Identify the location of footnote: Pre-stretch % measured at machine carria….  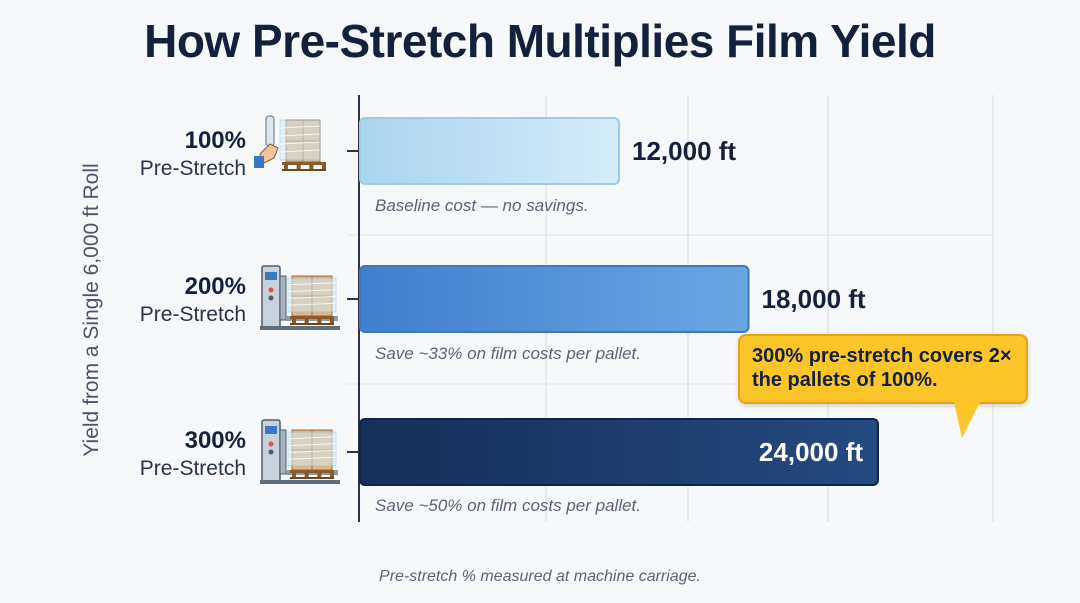
(540, 576).